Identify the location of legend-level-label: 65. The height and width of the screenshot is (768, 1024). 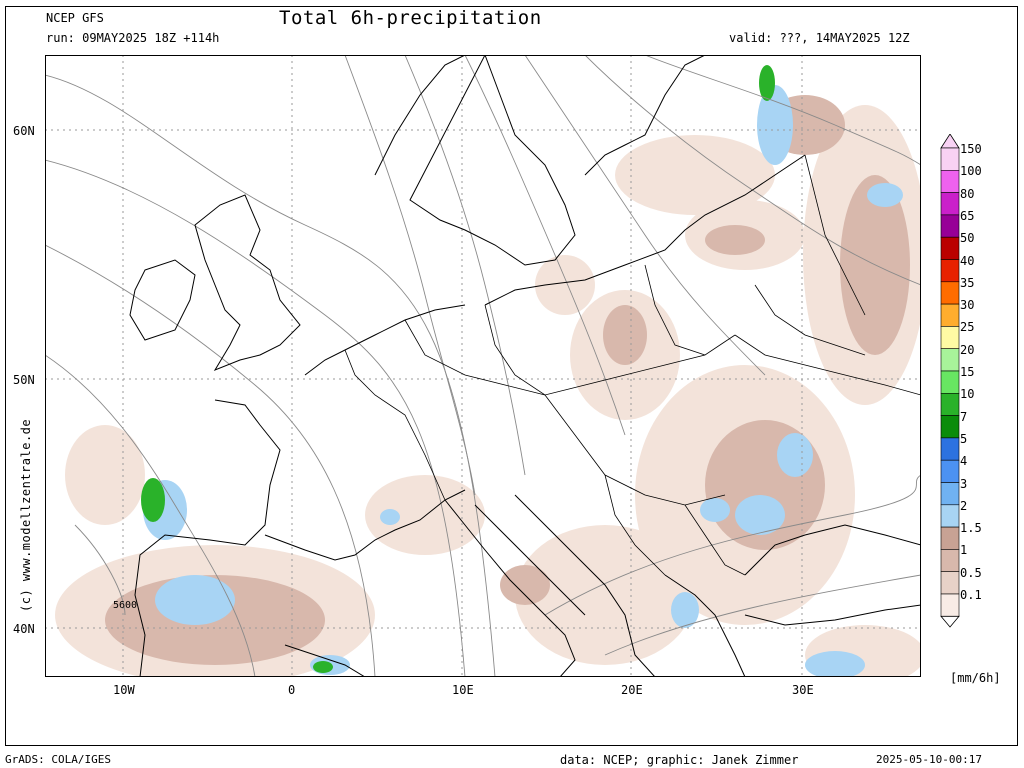
(967, 215).